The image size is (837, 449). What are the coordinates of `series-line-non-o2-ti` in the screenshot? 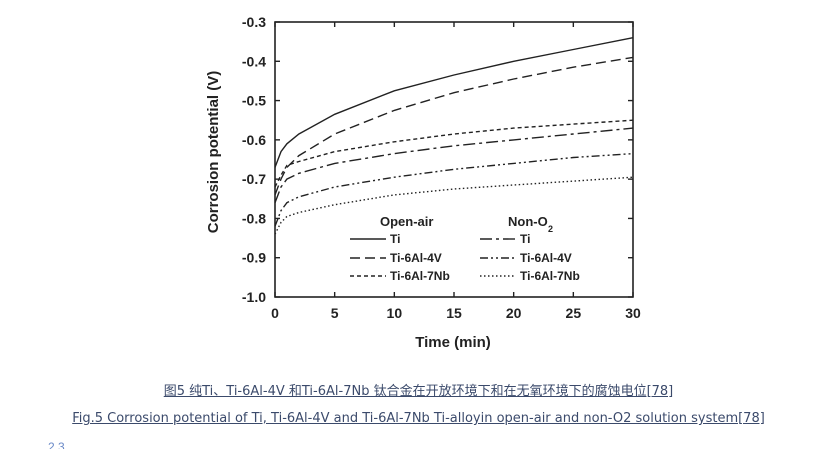 It's located at (454, 165).